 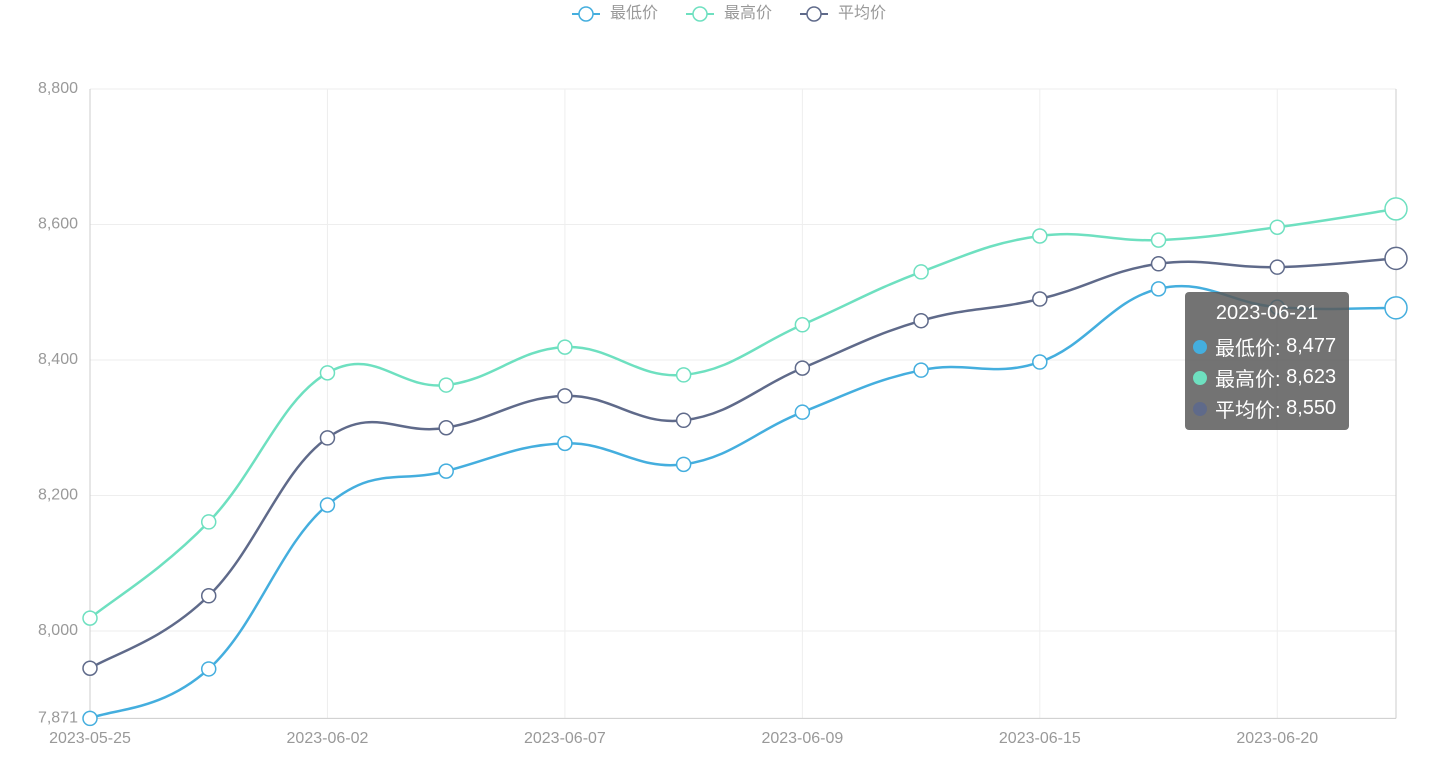 What do you see at coordinates (58, 718) in the screenshot?
I see `y-tick-label: 7,871` at bounding box center [58, 718].